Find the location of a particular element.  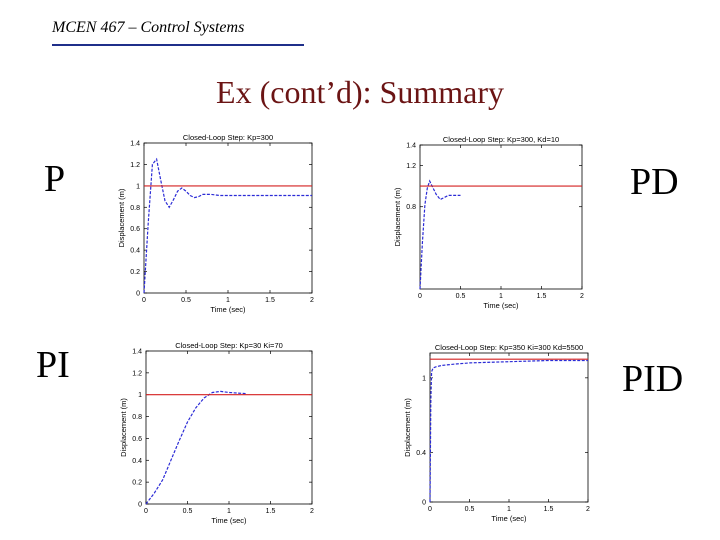

chart2-y-tick-label: 1.4 is located at coordinates (137, 352).